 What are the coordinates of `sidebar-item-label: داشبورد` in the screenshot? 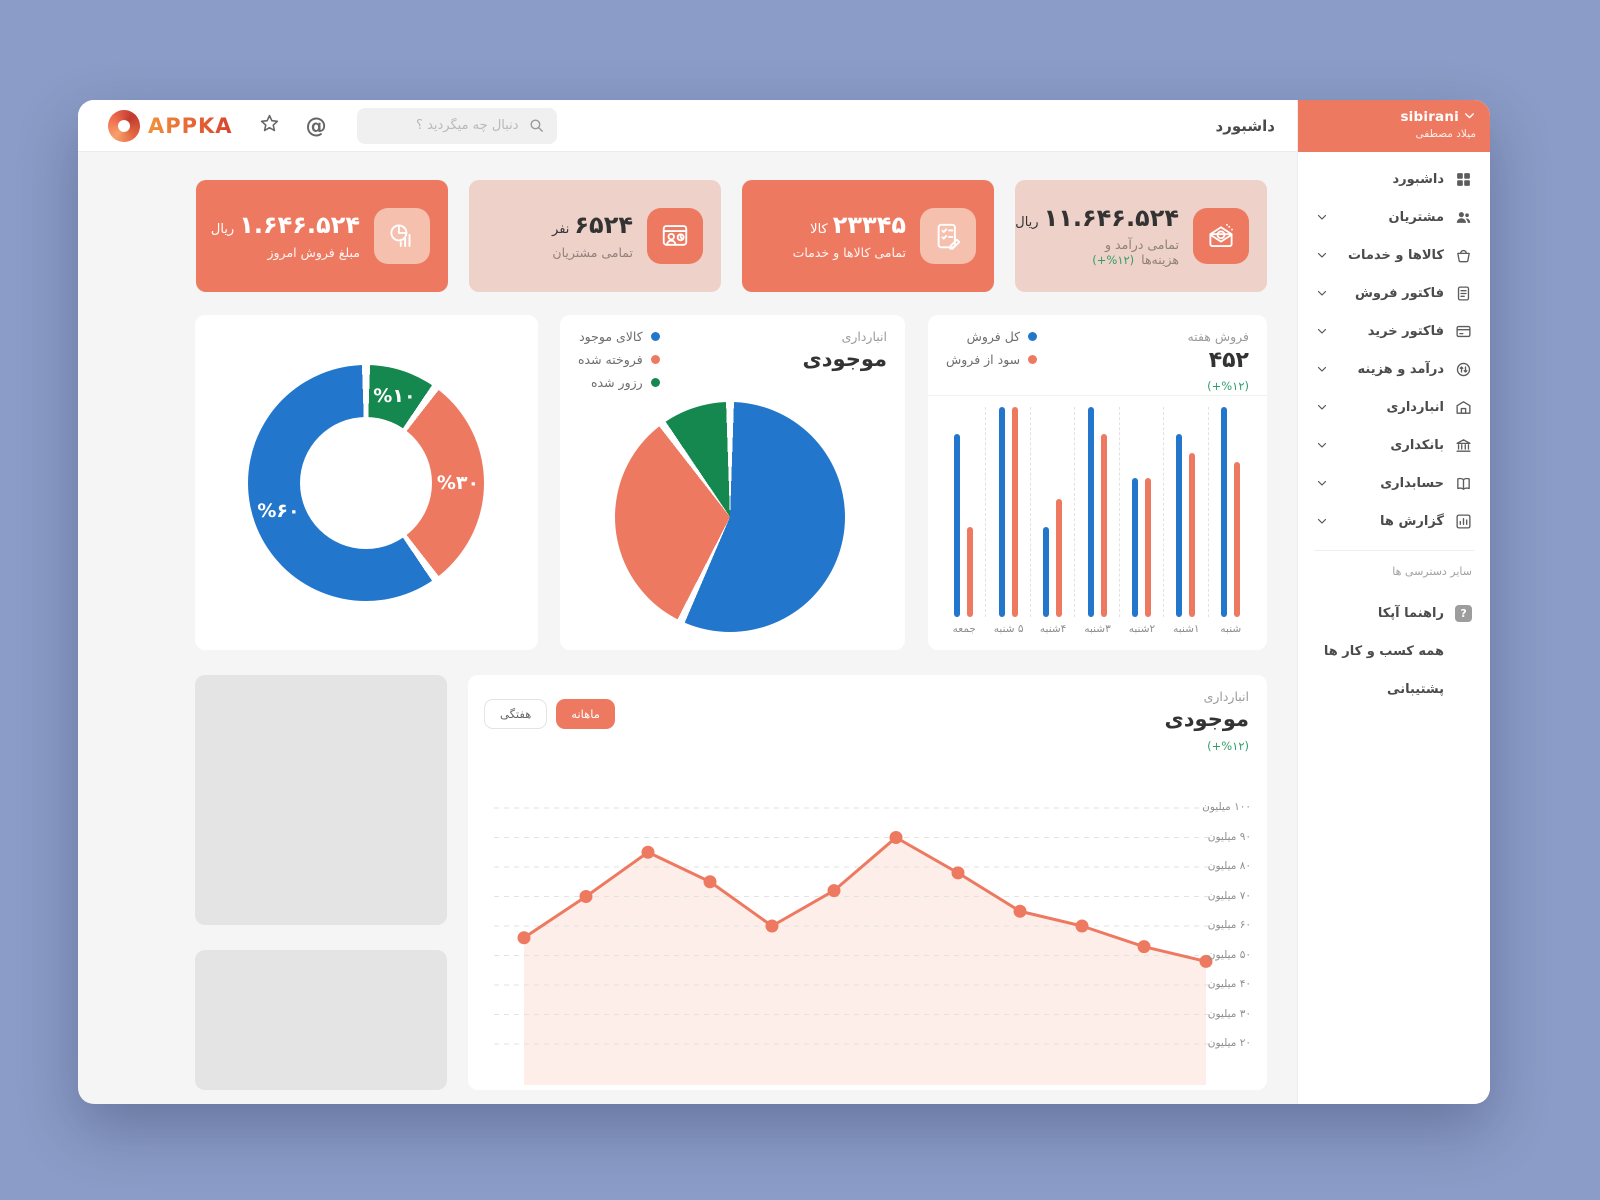 It's located at (1418, 179).